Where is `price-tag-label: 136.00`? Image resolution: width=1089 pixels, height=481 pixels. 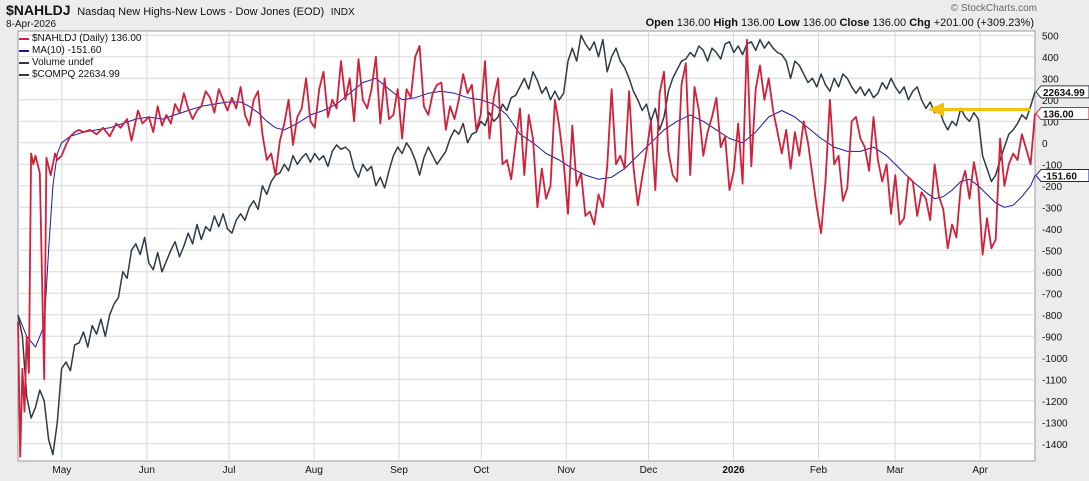
price-tag-label: 136.00 is located at coordinates (1058, 115).